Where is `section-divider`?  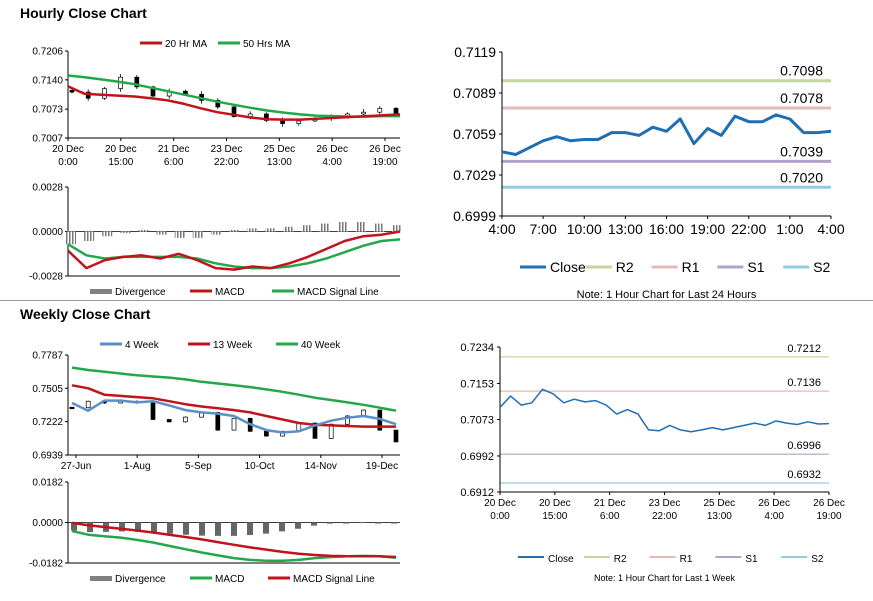
section-divider is located at coordinates (436, 300).